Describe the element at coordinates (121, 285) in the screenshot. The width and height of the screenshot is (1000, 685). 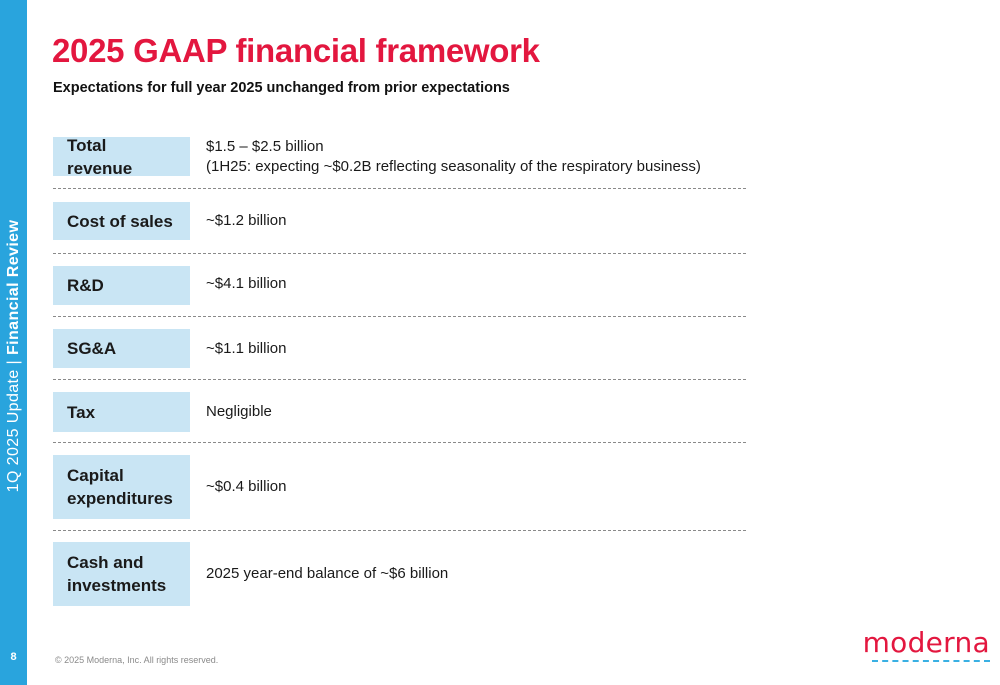
I see `row-label: R&D` at that location.